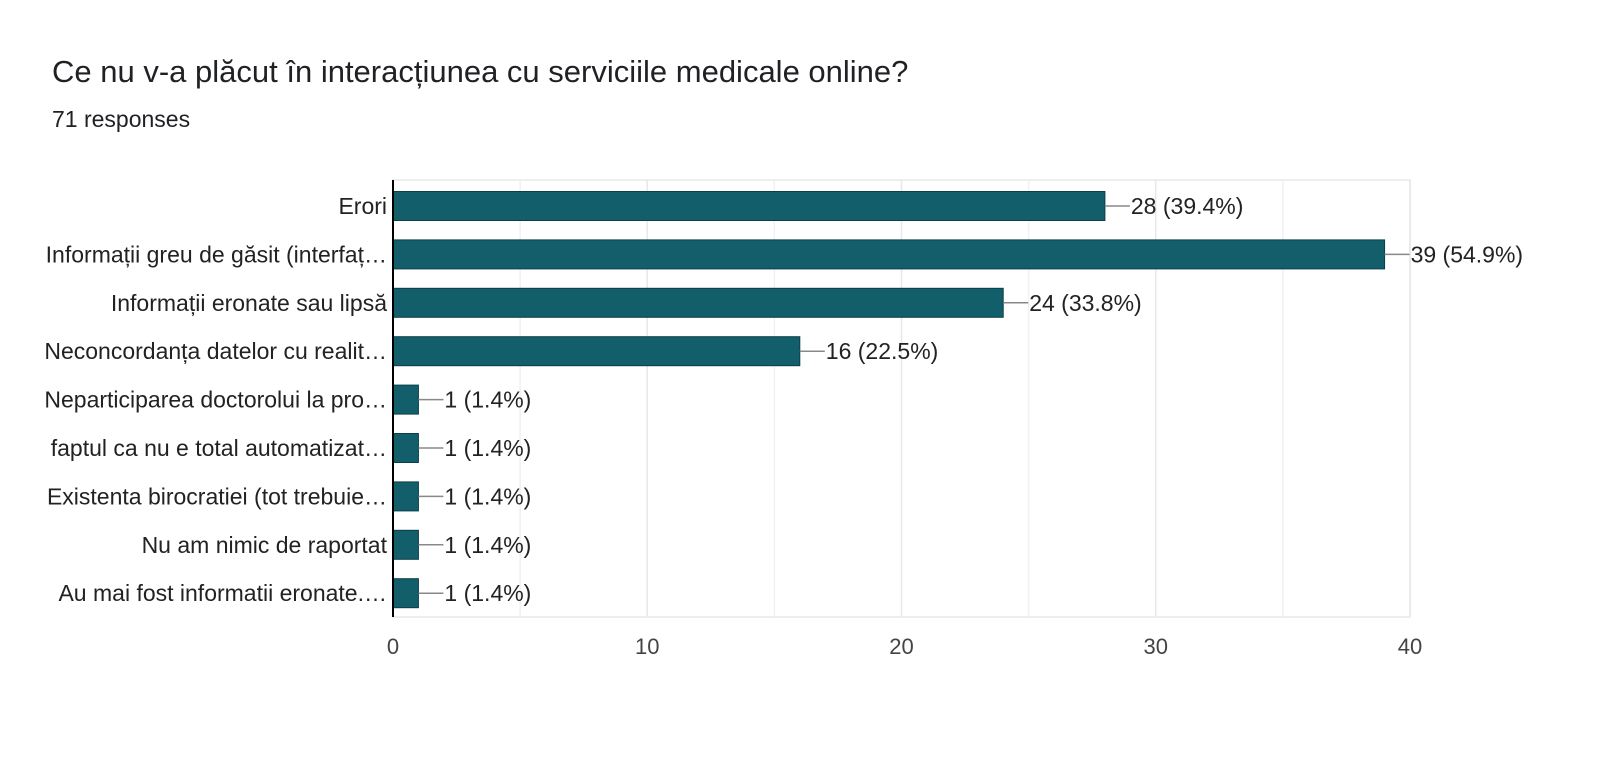  I want to click on x-tick-label: 20, so click(901, 646).